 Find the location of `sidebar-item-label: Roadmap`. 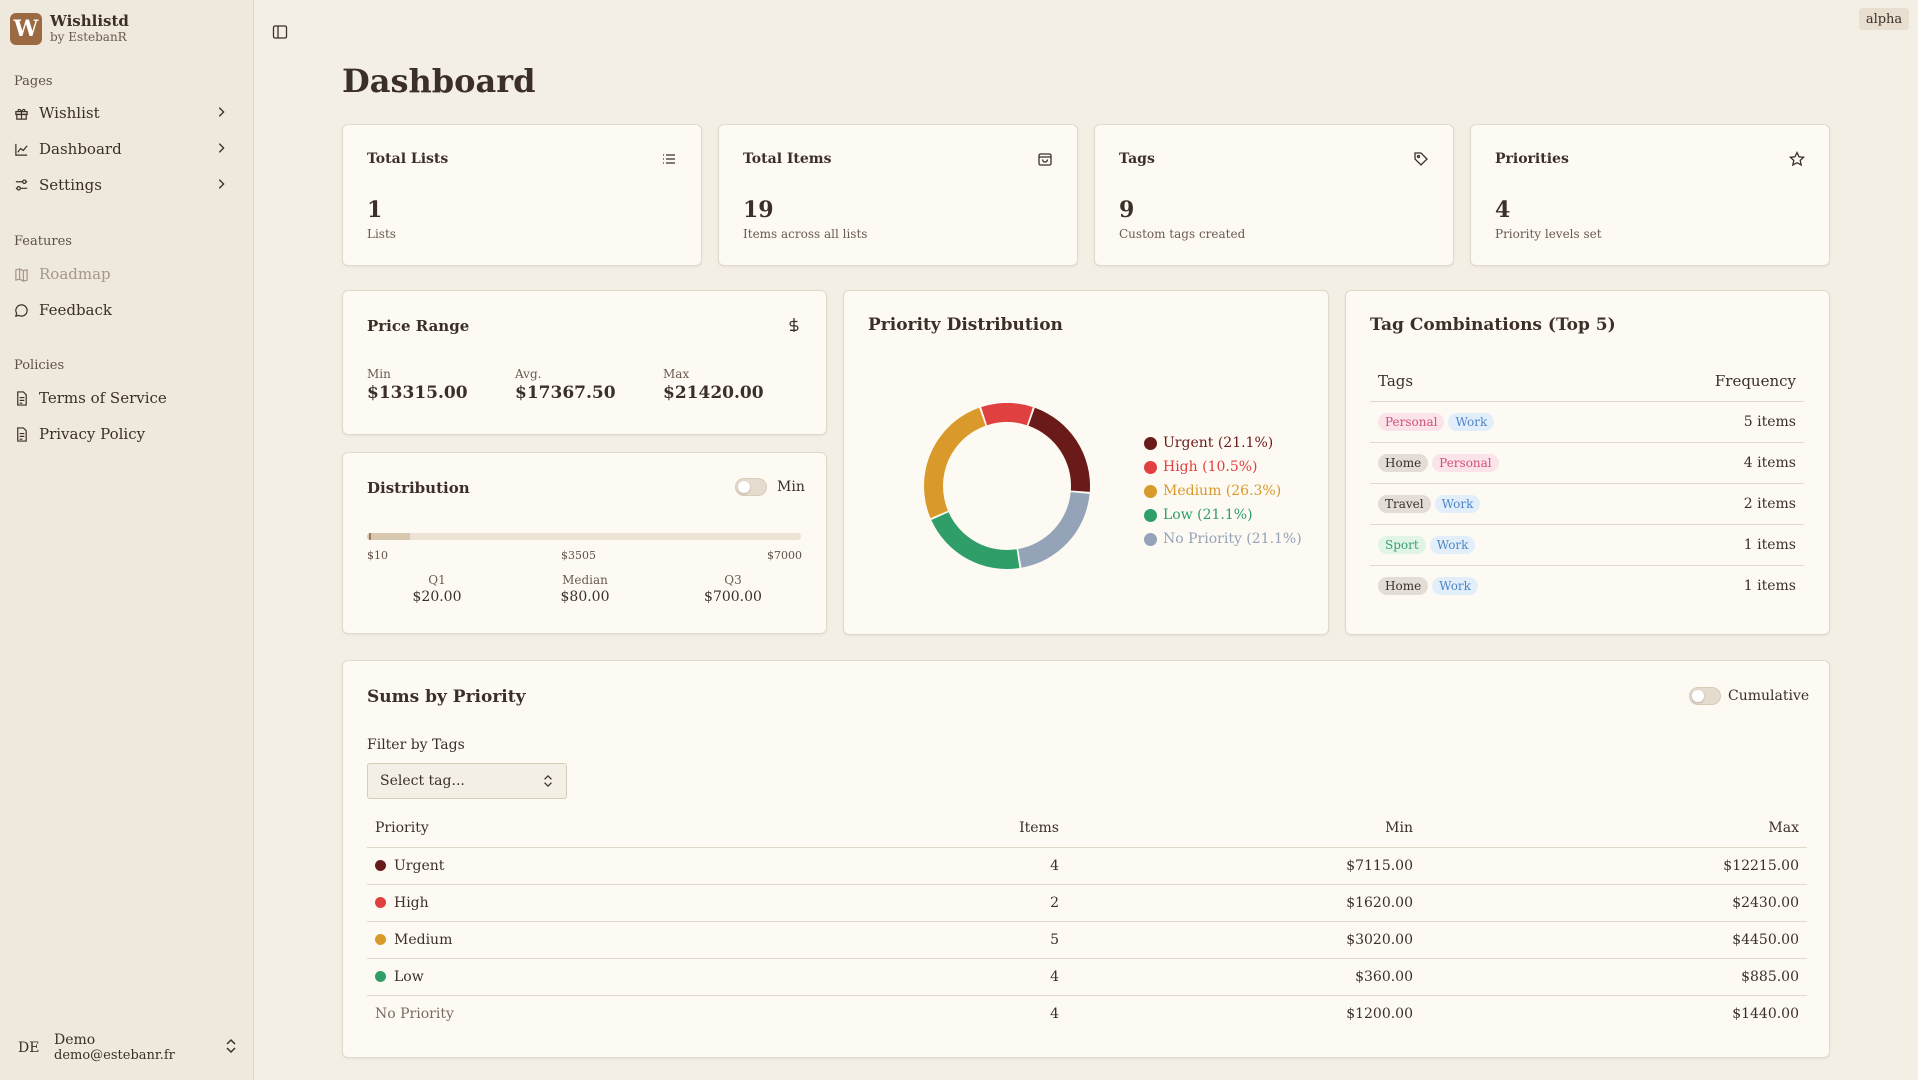

sidebar-item-label: Roadmap is located at coordinates (75, 274).